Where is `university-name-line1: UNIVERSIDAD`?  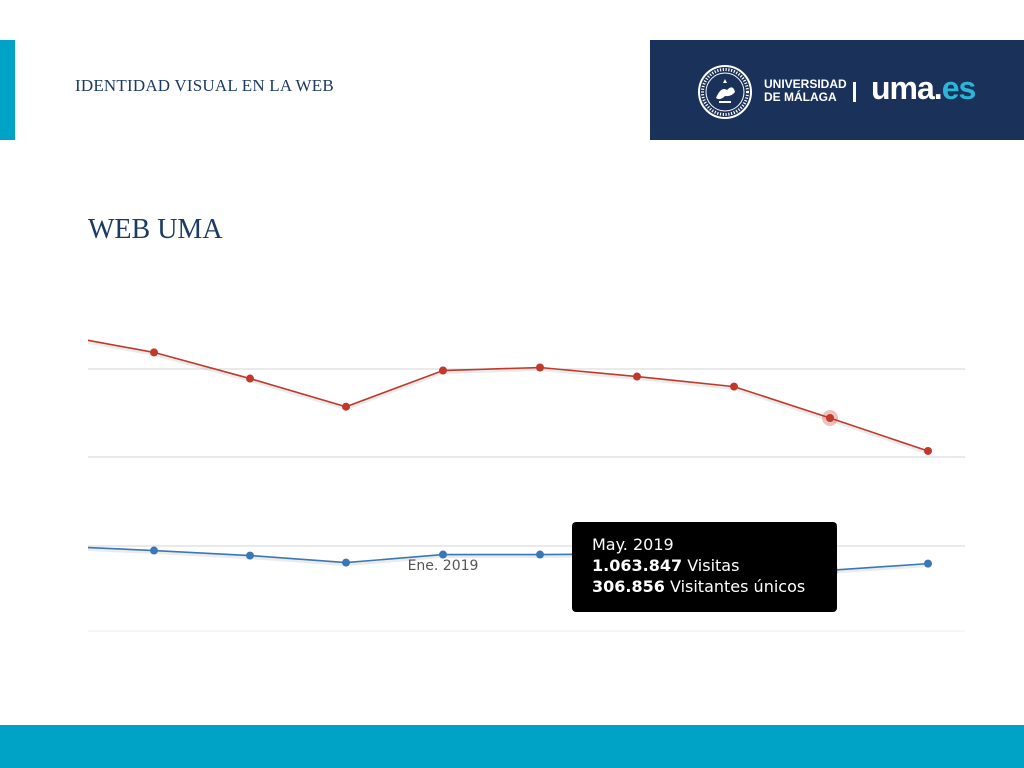
university-name-line1: UNIVERSIDAD is located at coordinates (805, 84).